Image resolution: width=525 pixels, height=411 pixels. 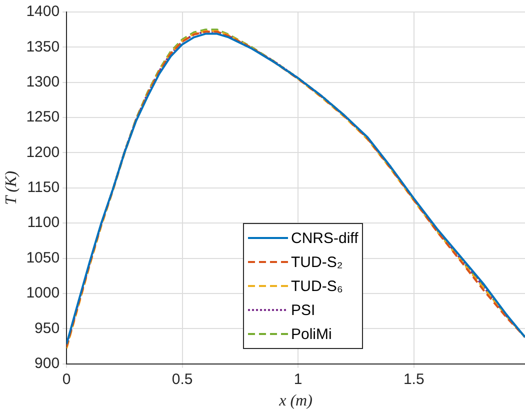 I want to click on y-tick-label: 1250, so click(x=43, y=117).